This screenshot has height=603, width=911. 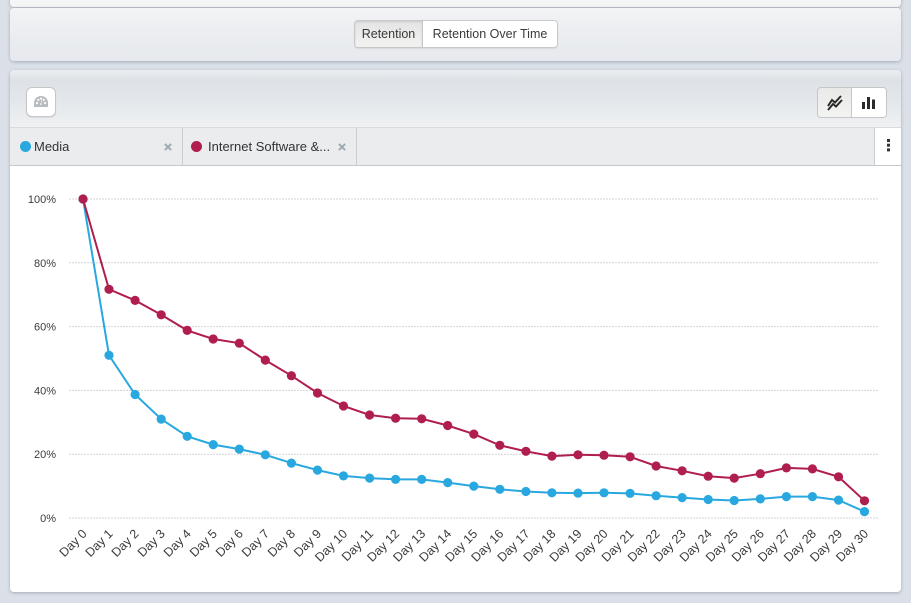 I want to click on svg-text: Day 6, so click(x=229, y=543).